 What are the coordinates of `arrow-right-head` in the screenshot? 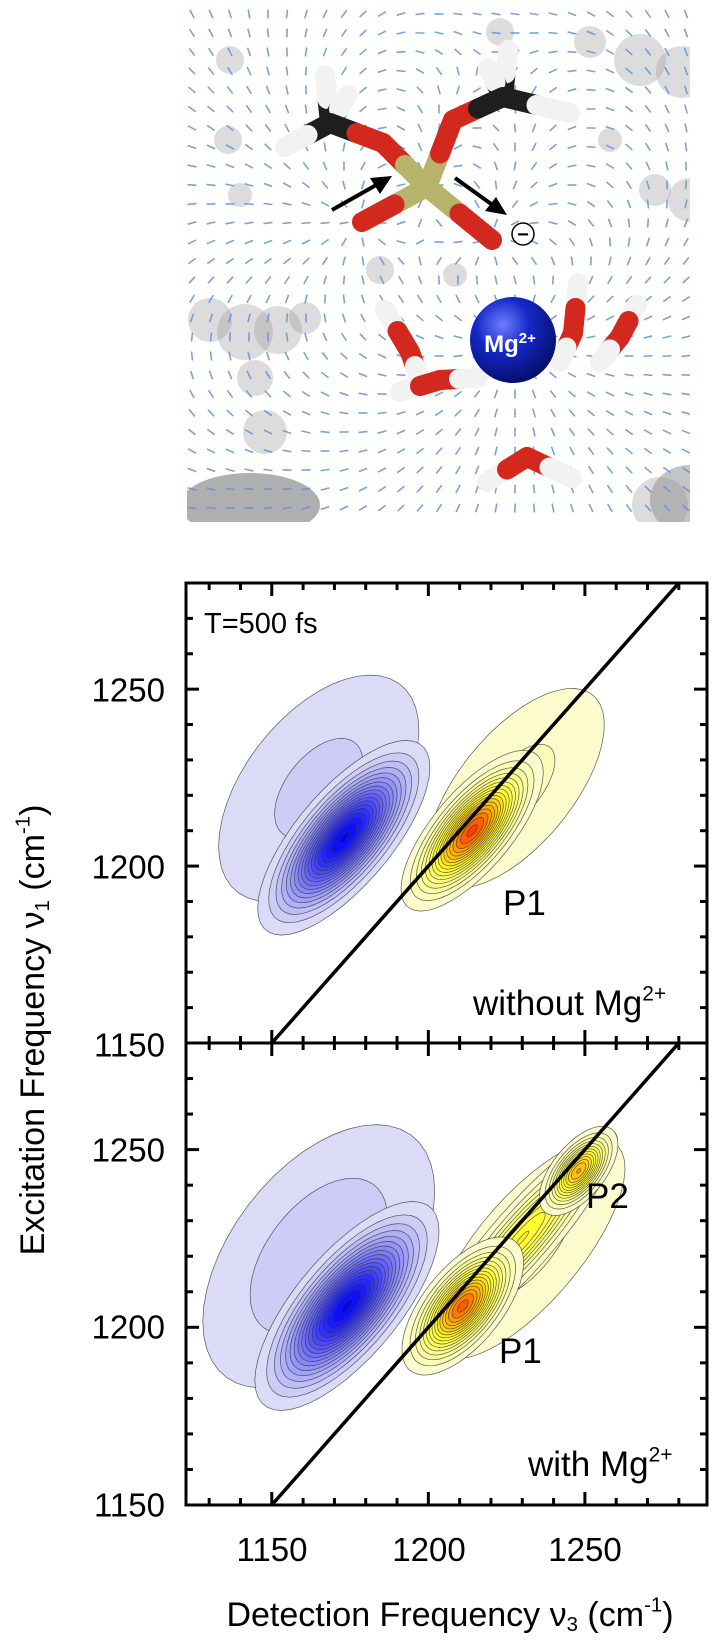 It's located at (496, 206).